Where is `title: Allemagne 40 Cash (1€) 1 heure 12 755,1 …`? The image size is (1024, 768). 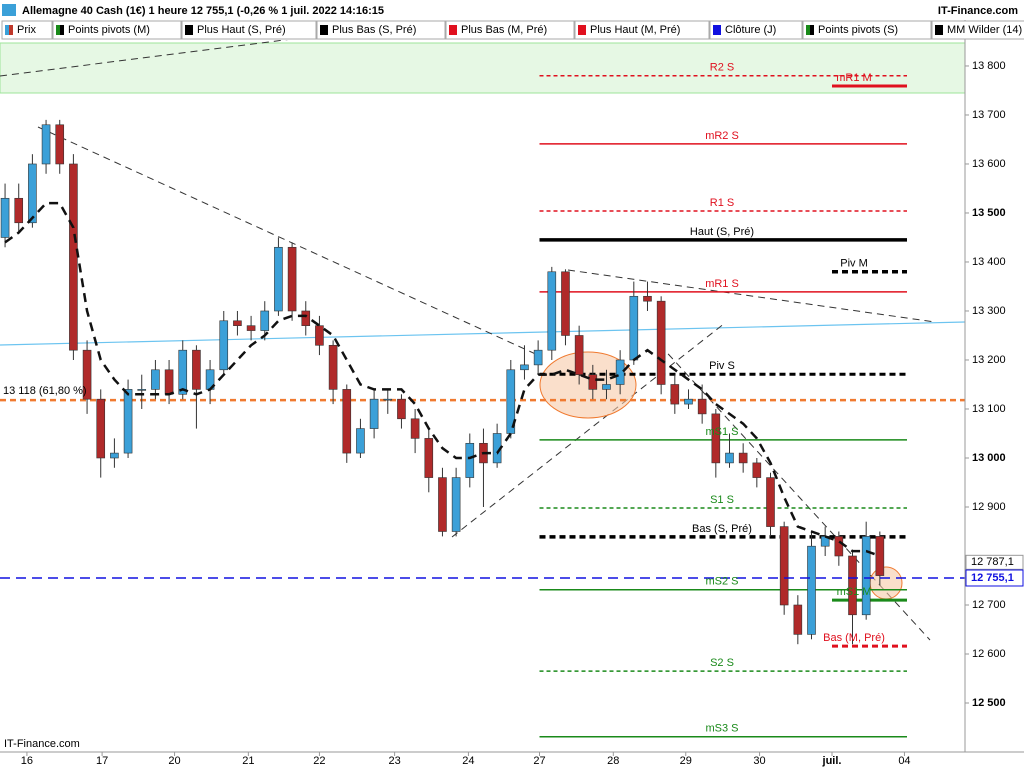
title: Allemagne 40 Cash (1€) 1 heure 12 755,1 … is located at coordinates (203, 11).